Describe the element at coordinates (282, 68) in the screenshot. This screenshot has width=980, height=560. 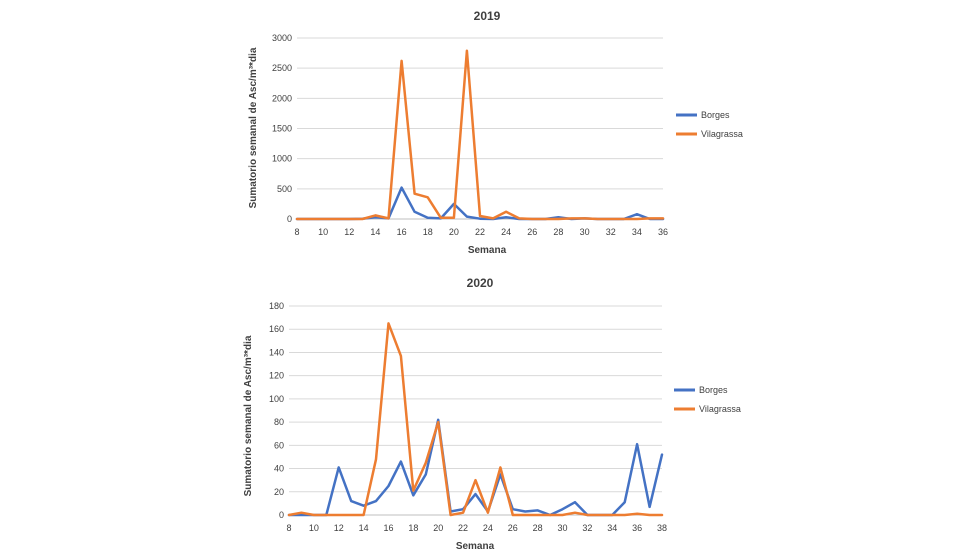
I see `y-tick-label: 2500` at that location.